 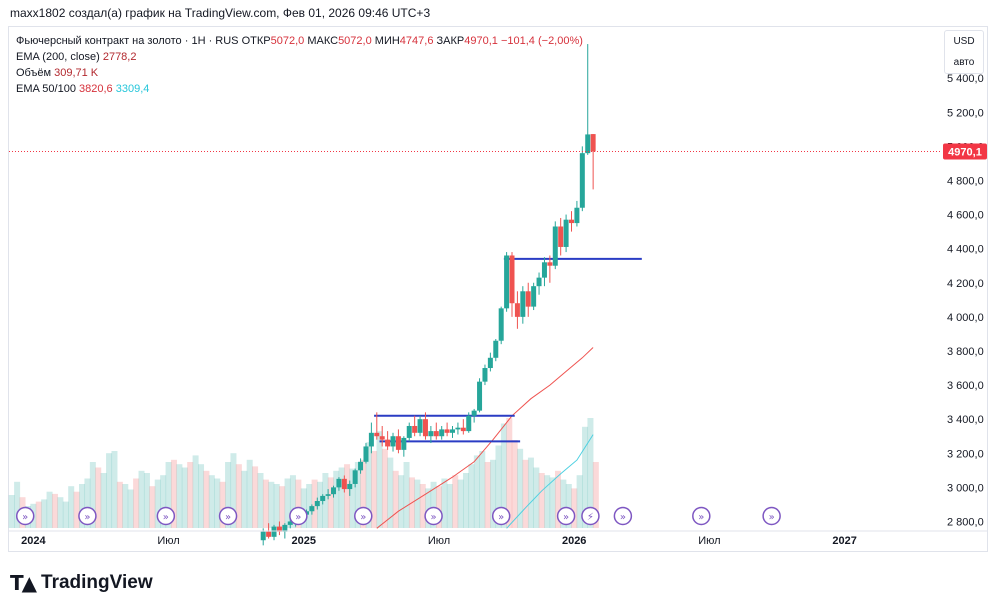 What do you see at coordinates (299, 89) in the screenshot?
I see `ema-pair-row: EMA 50/100 3820,6 3309,4` at bounding box center [299, 89].